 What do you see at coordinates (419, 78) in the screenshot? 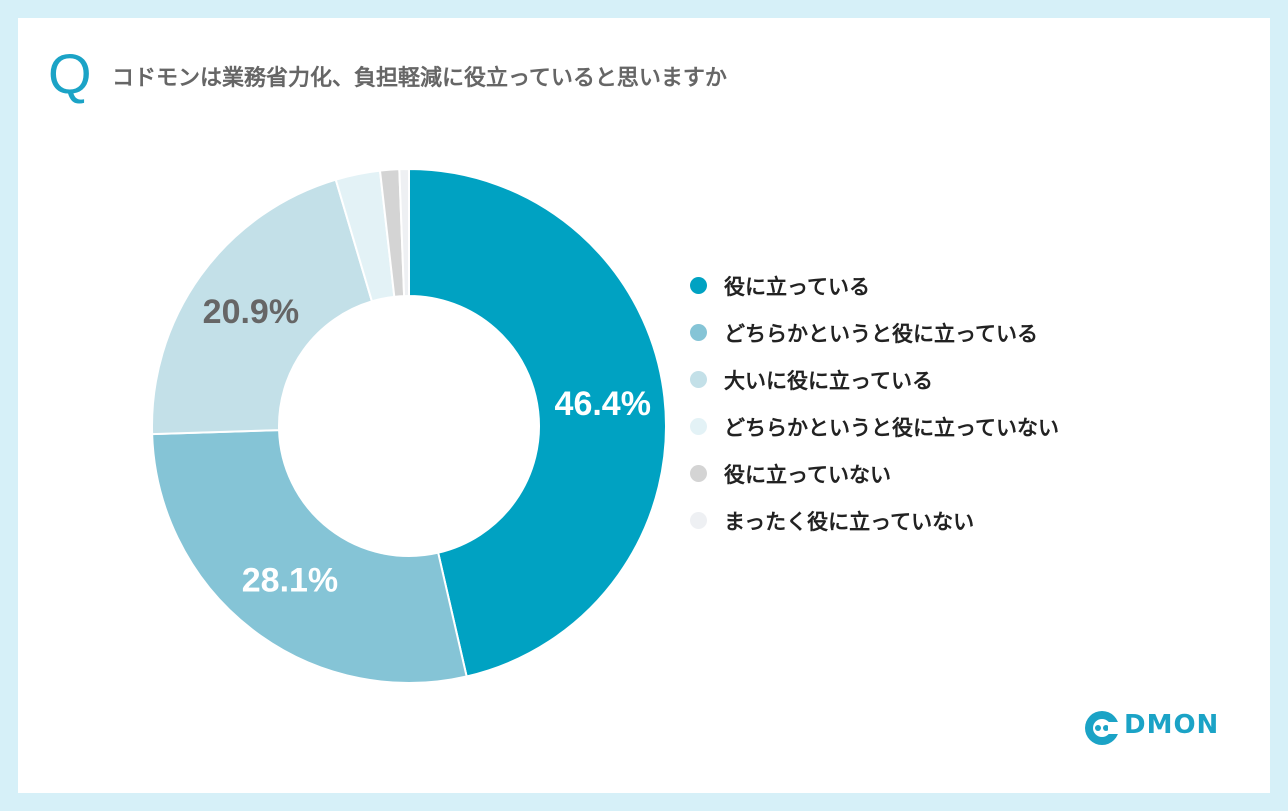
I see `chart-title: コドモンは業務省力化、負担軽減に役立っていると思いますか` at bounding box center [419, 78].